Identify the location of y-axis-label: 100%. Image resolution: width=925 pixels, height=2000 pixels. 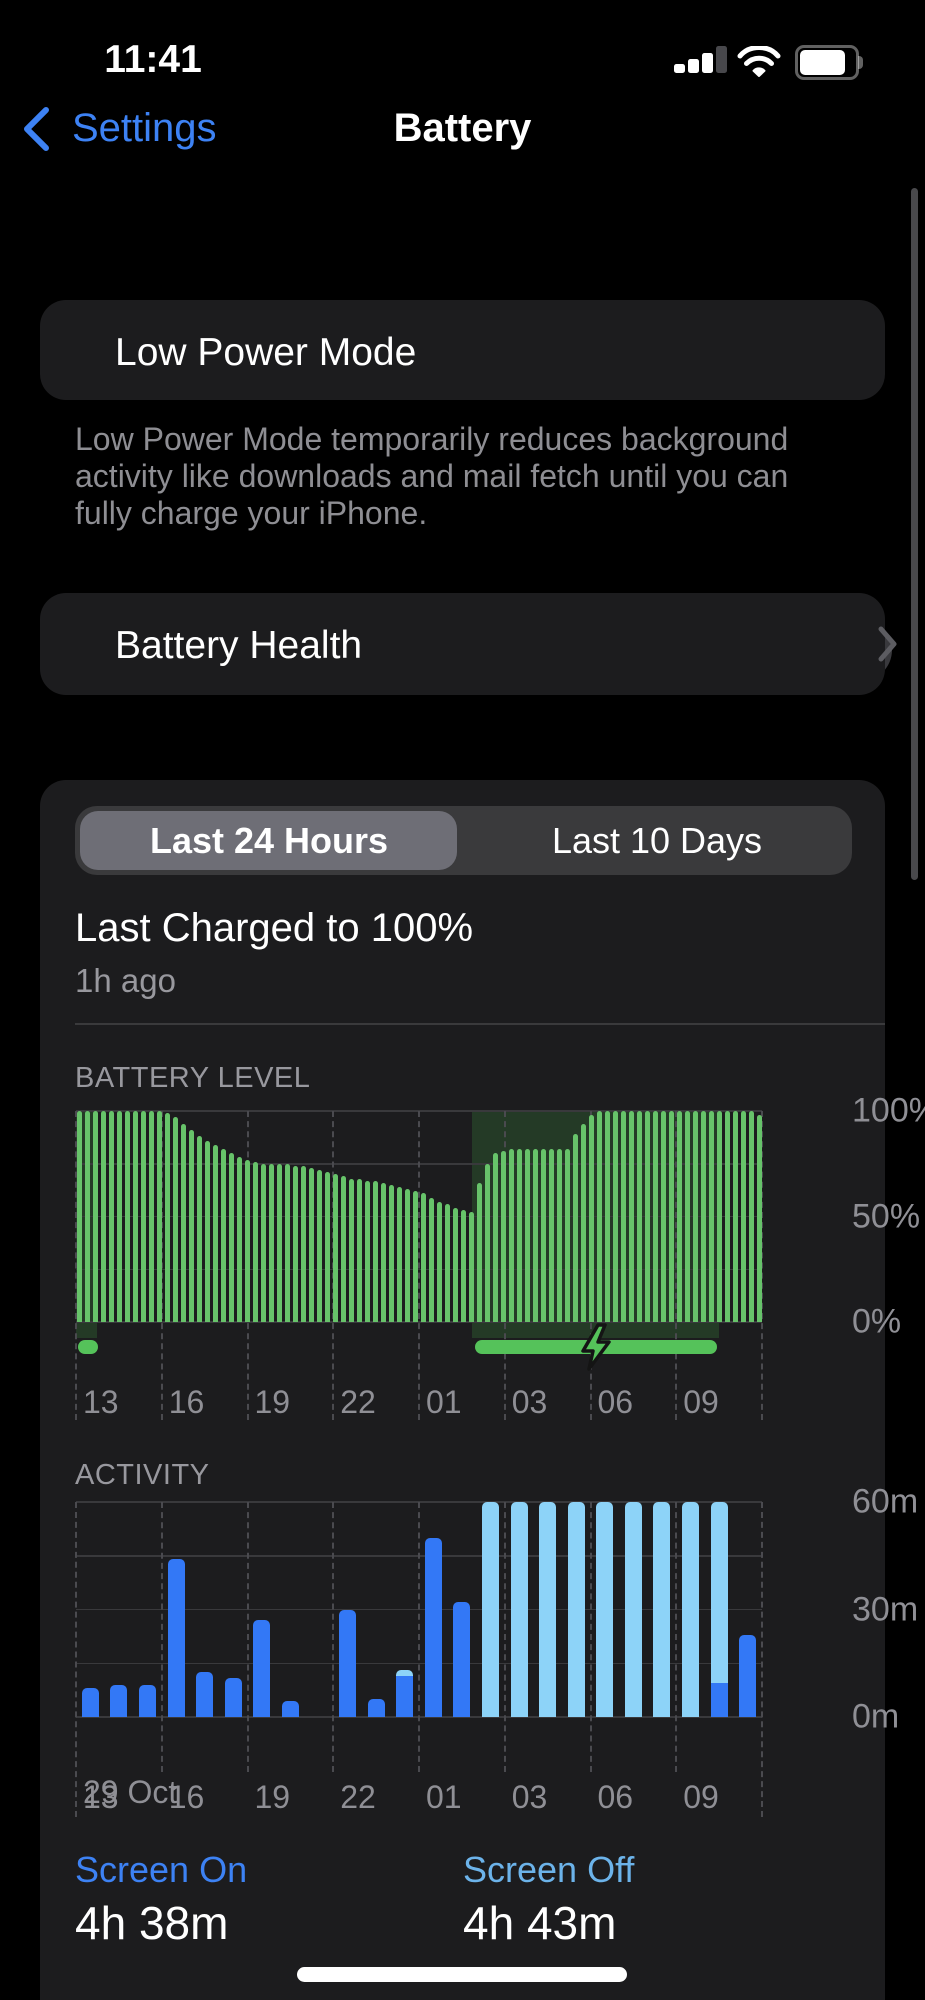
(888, 1110).